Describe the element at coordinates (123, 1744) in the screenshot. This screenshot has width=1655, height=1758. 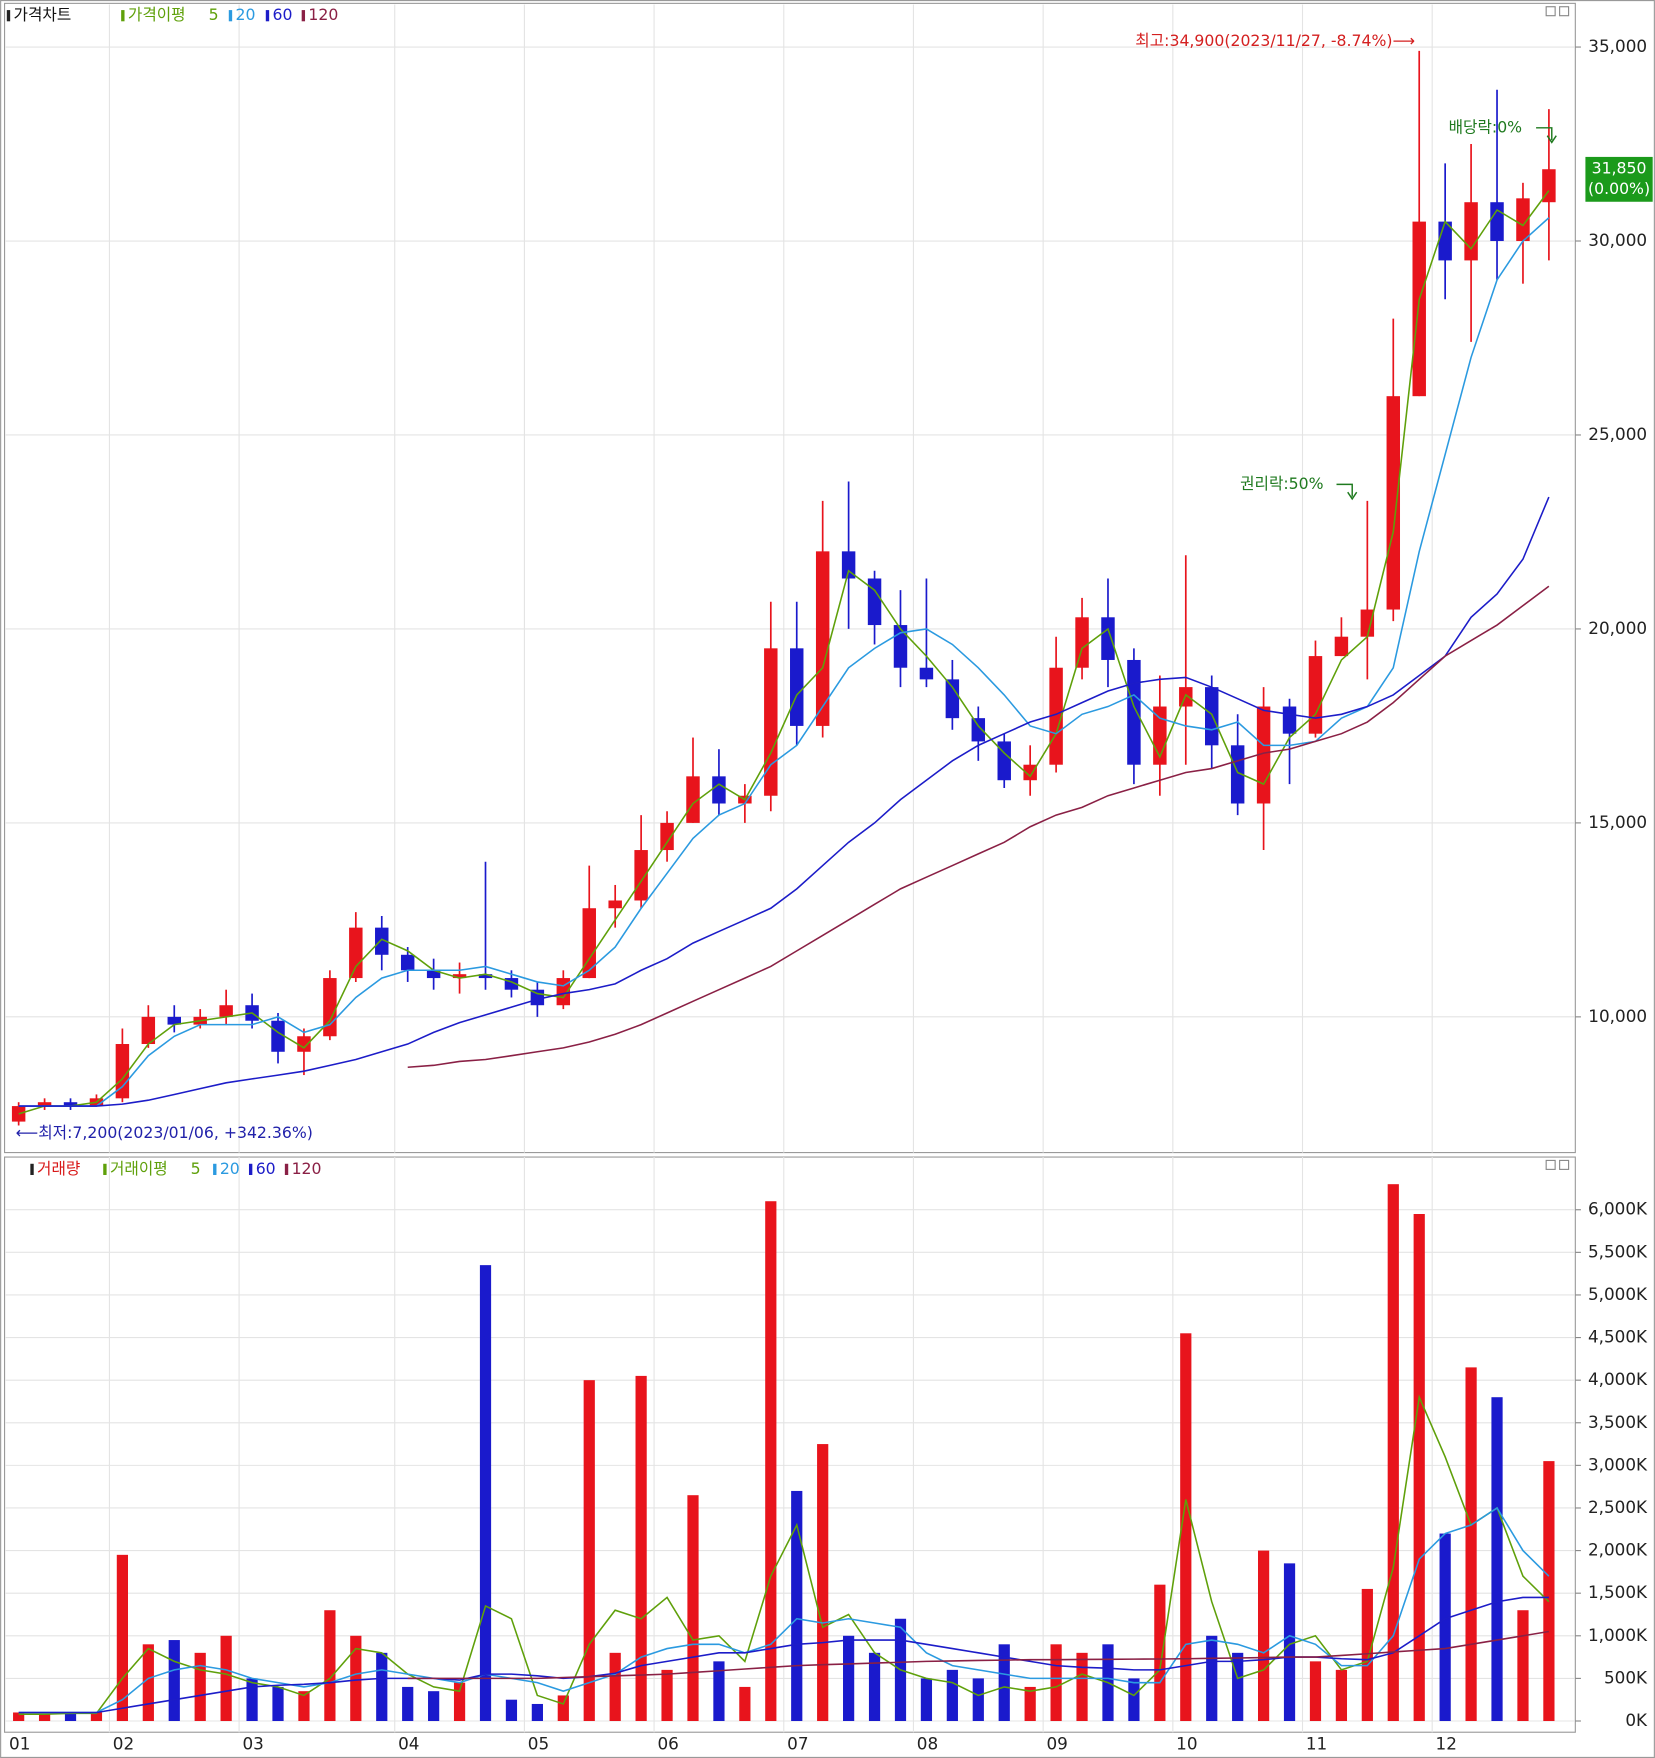
I see `x-tick-label: 02` at that location.